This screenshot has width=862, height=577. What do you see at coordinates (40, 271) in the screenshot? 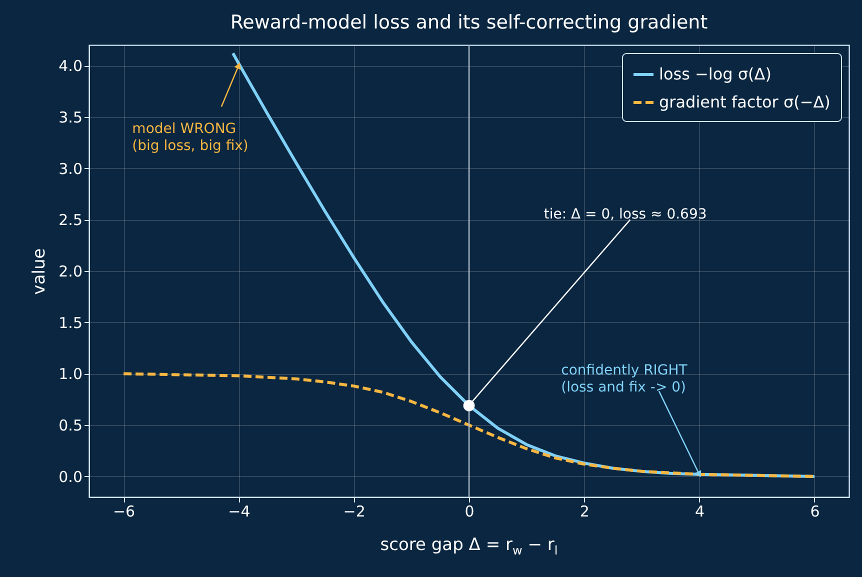
I see `y-axis-title: value` at bounding box center [40, 271].